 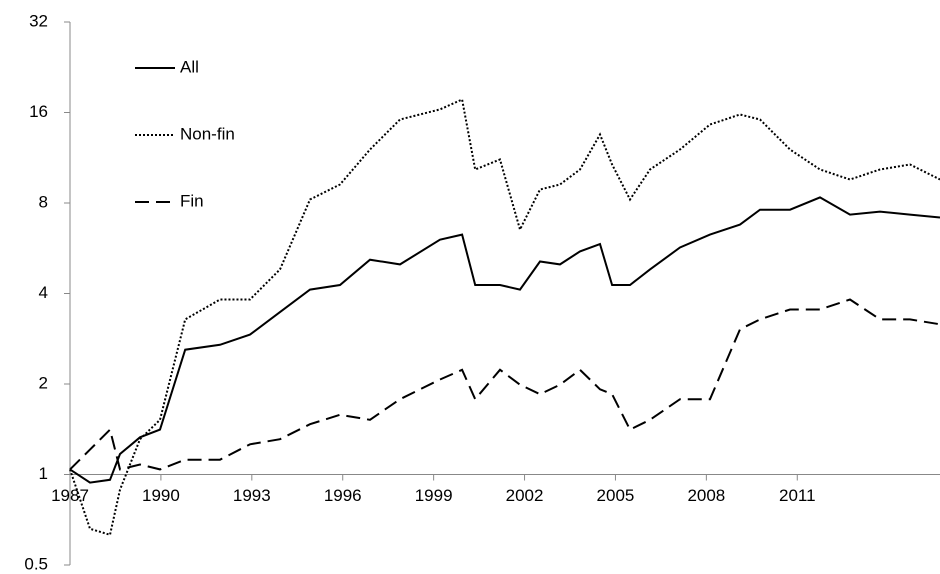 What do you see at coordinates (189, 66) in the screenshot?
I see `legend-label: All` at bounding box center [189, 66].